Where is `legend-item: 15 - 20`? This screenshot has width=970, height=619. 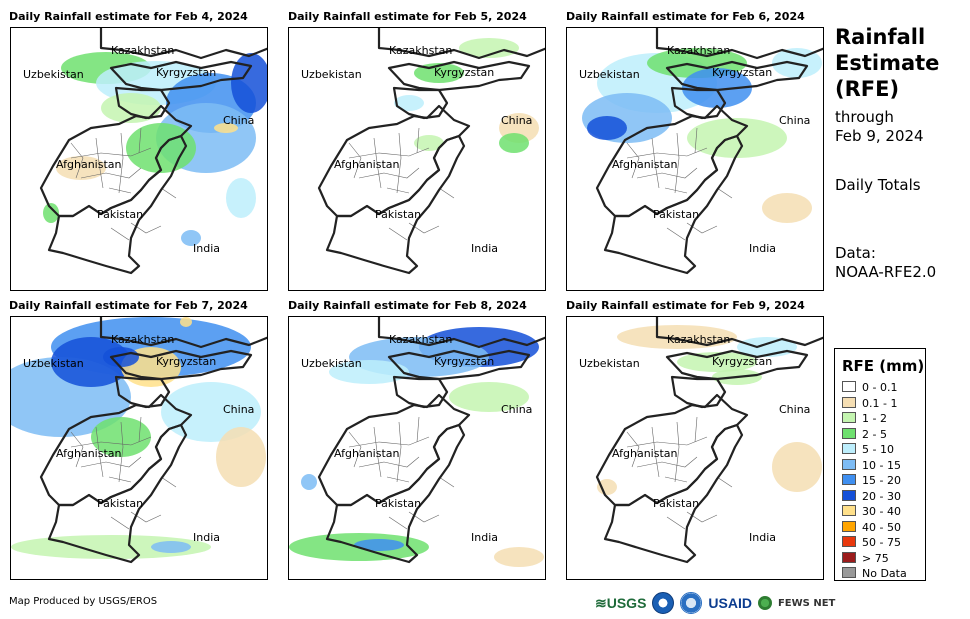 legend-item: 15 - 20 is located at coordinates (871, 481).